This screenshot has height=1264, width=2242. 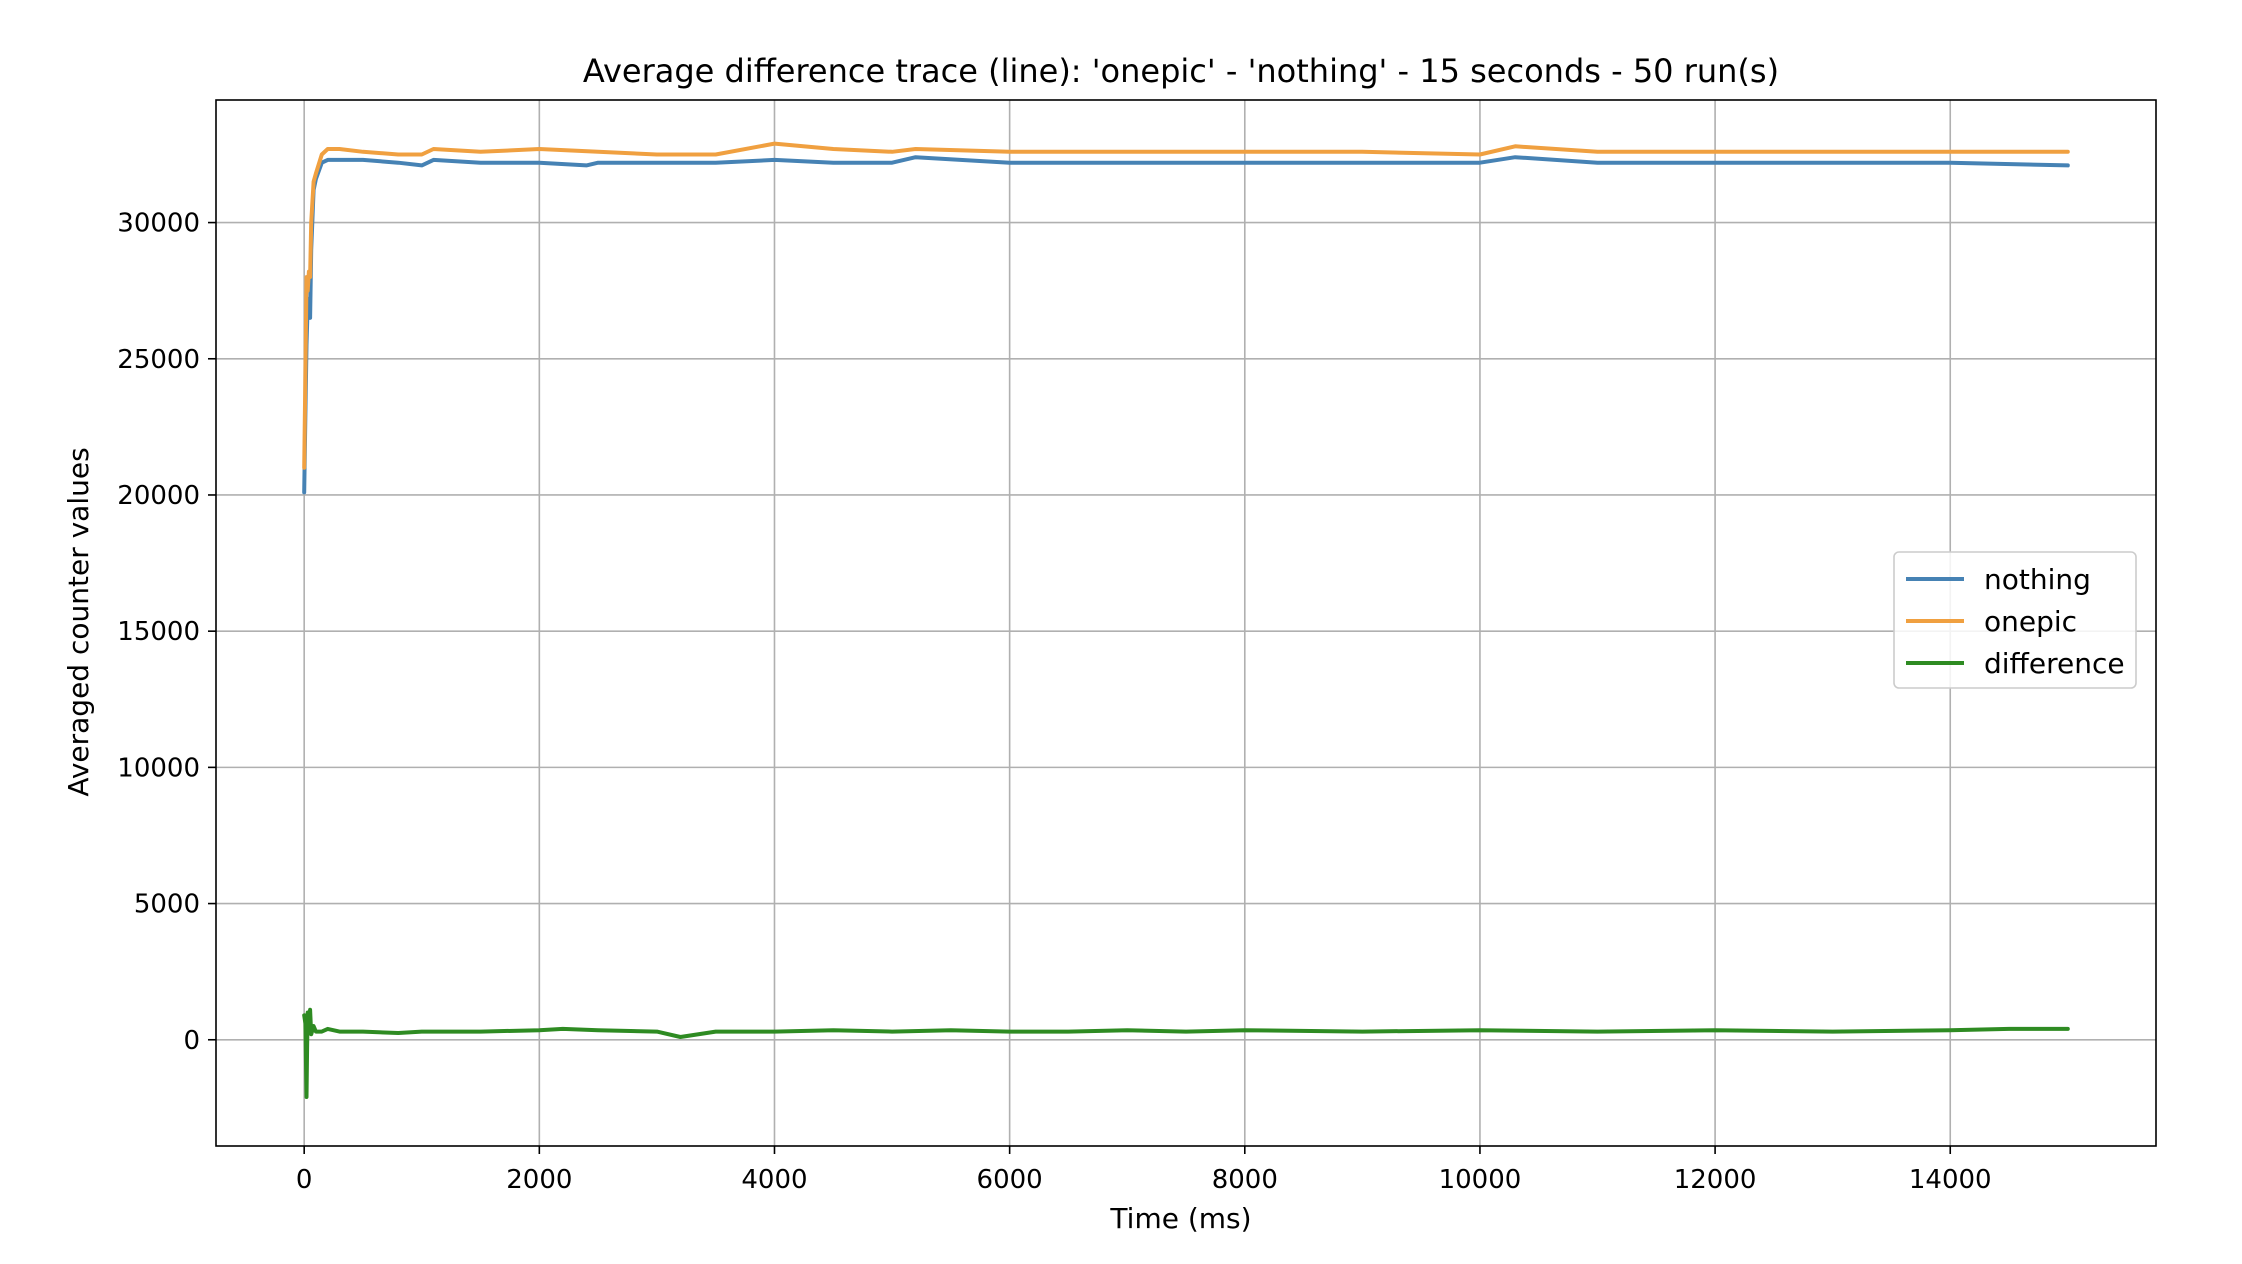 What do you see at coordinates (1950, 1180) in the screenshot?
I see `x-tick-label: 14000` at bounding box center [1950, 1180].